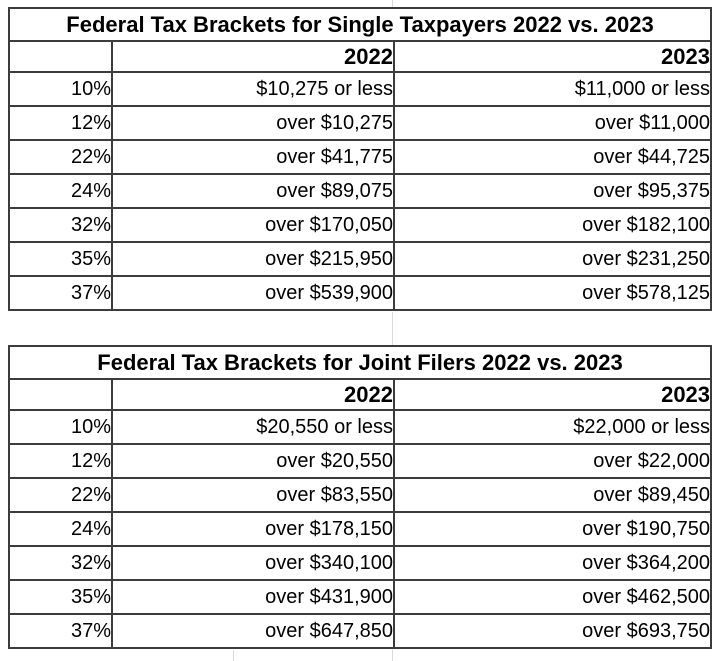 The image size is (720, 661). I want to click on amount-2022-cell: over $170,050, so click(253, 225).